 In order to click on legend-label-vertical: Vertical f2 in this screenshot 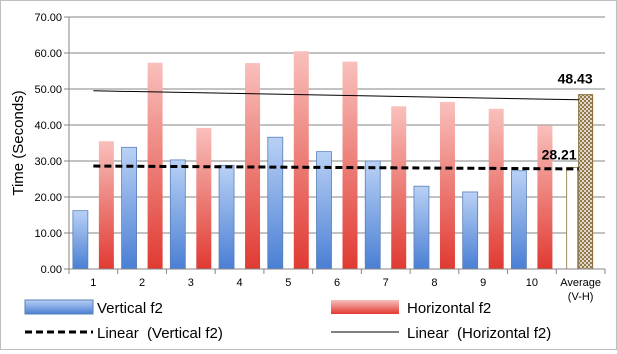, I will do `click(130, 308)`.